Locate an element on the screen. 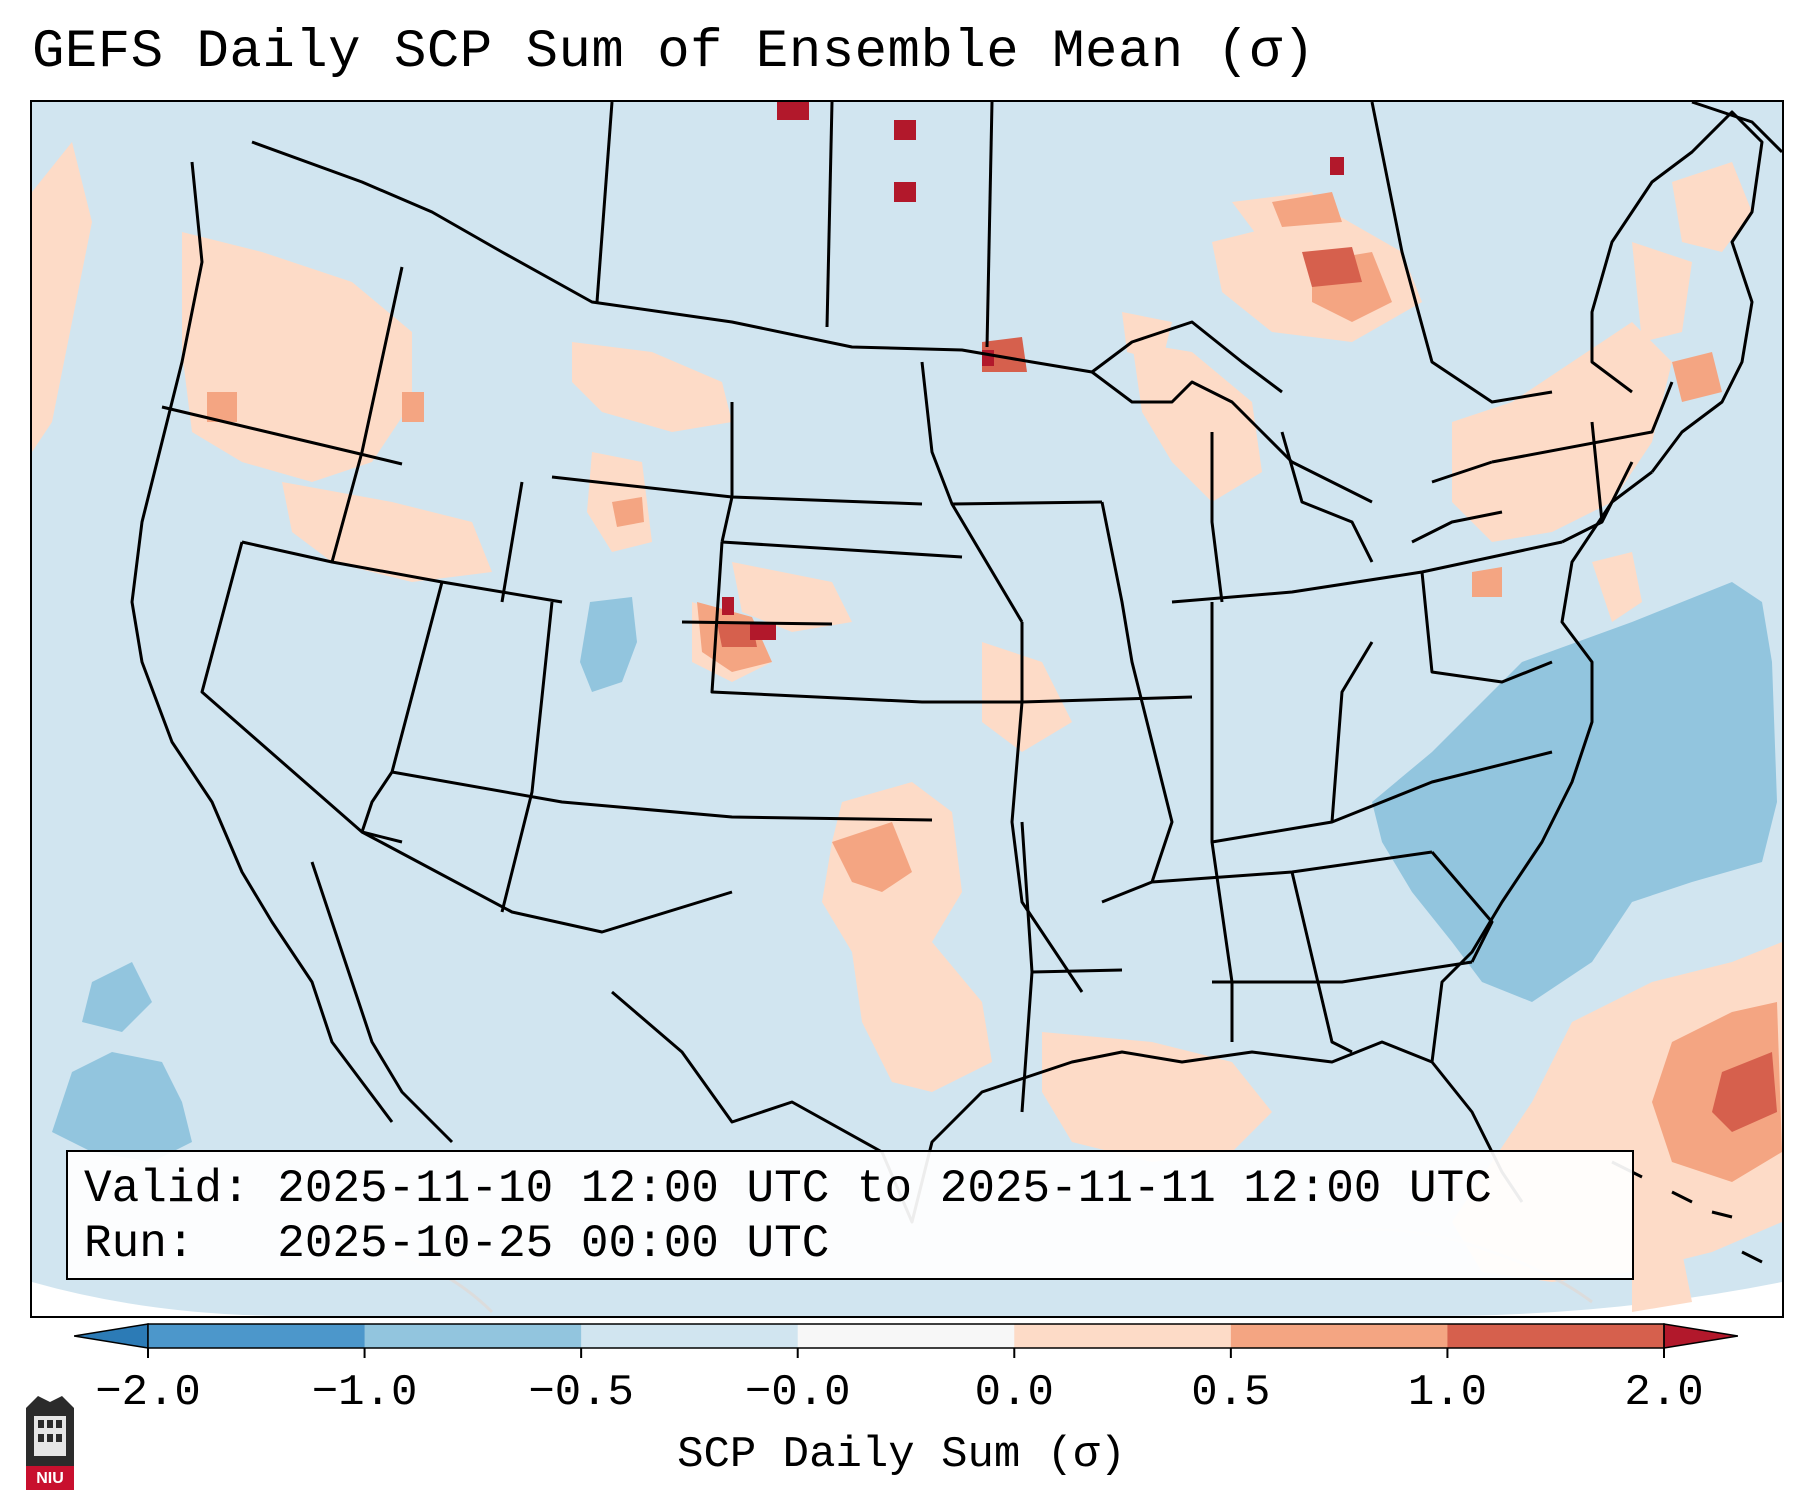  colorbar is located at coordinates (906, 1344).